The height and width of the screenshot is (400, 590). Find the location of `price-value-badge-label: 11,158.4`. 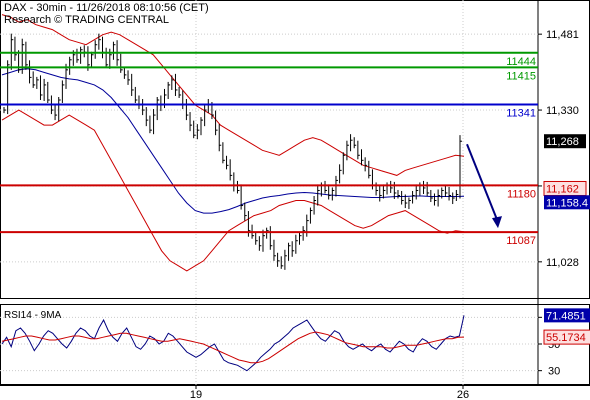

price-value-badge-label: 11,158.4 is located at coordinates (567, 203).